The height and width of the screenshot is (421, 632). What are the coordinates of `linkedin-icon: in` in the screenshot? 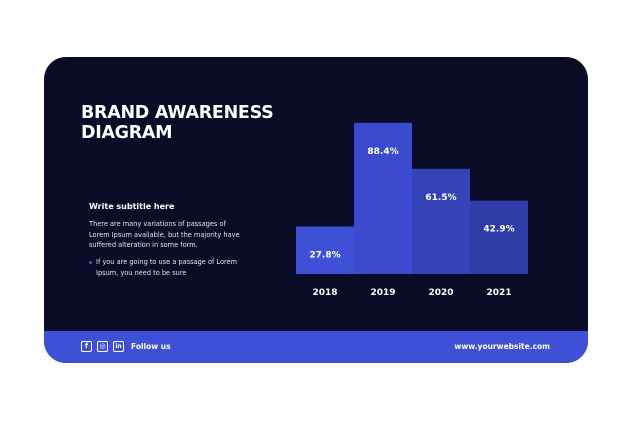 It's located at (118, 346).